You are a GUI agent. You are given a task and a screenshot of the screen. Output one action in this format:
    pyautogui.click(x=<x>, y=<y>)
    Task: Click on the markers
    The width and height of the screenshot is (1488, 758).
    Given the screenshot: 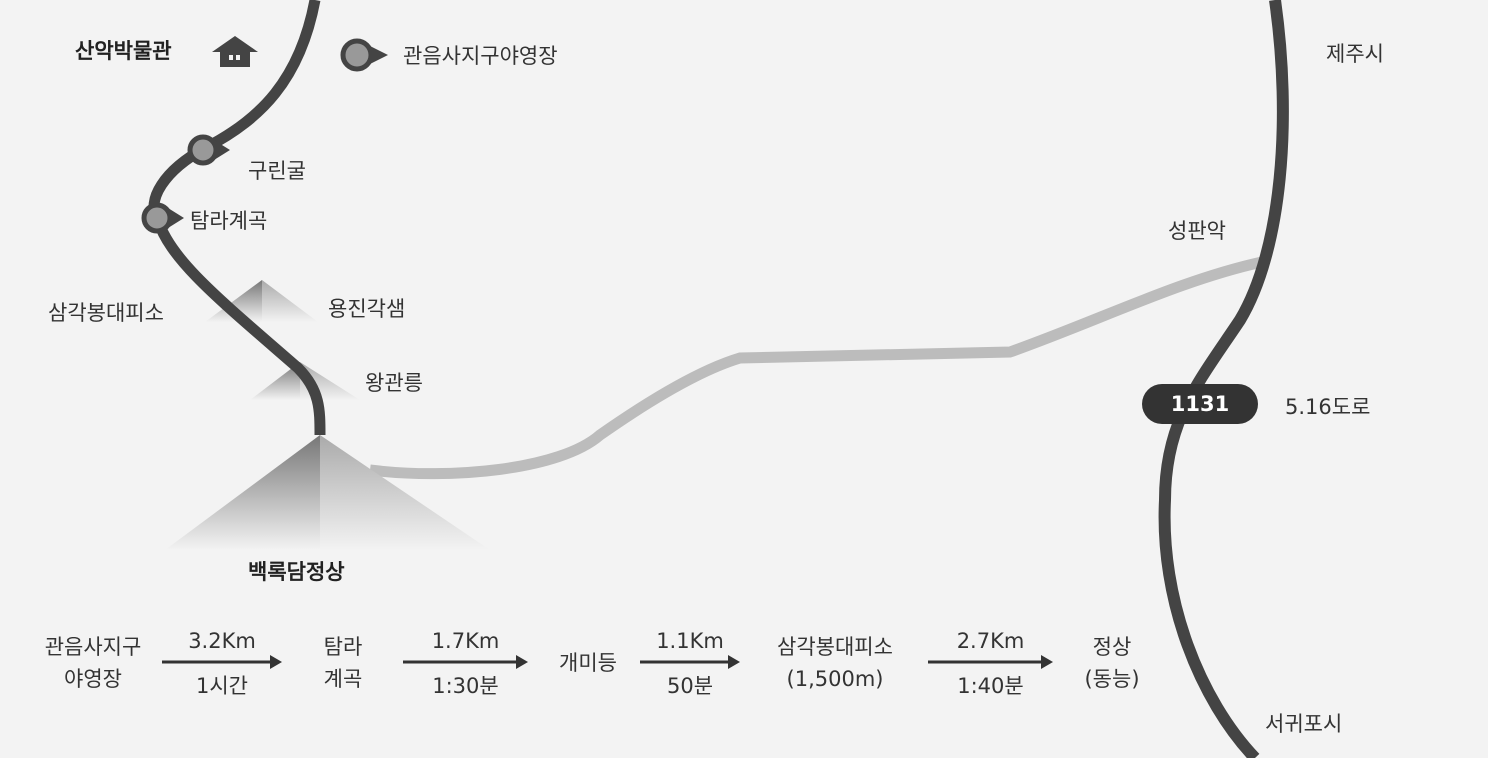 What is the action you would take?
    pyautogui.click(x=264, y=136)
    